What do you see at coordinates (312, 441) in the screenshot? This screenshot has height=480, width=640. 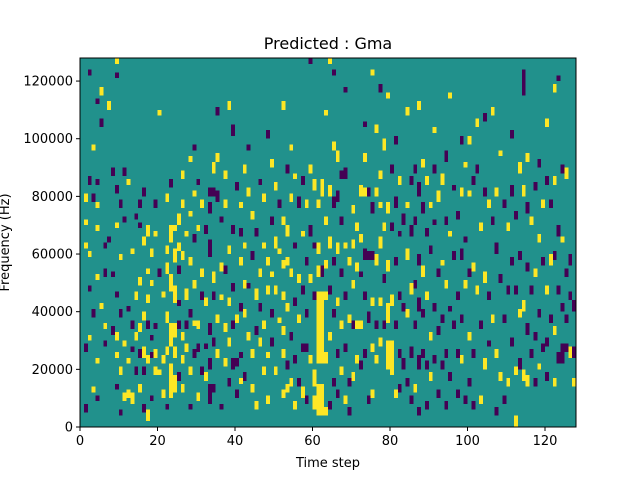 I see `x-tick-label: 60` at bounding box center [312, 441].